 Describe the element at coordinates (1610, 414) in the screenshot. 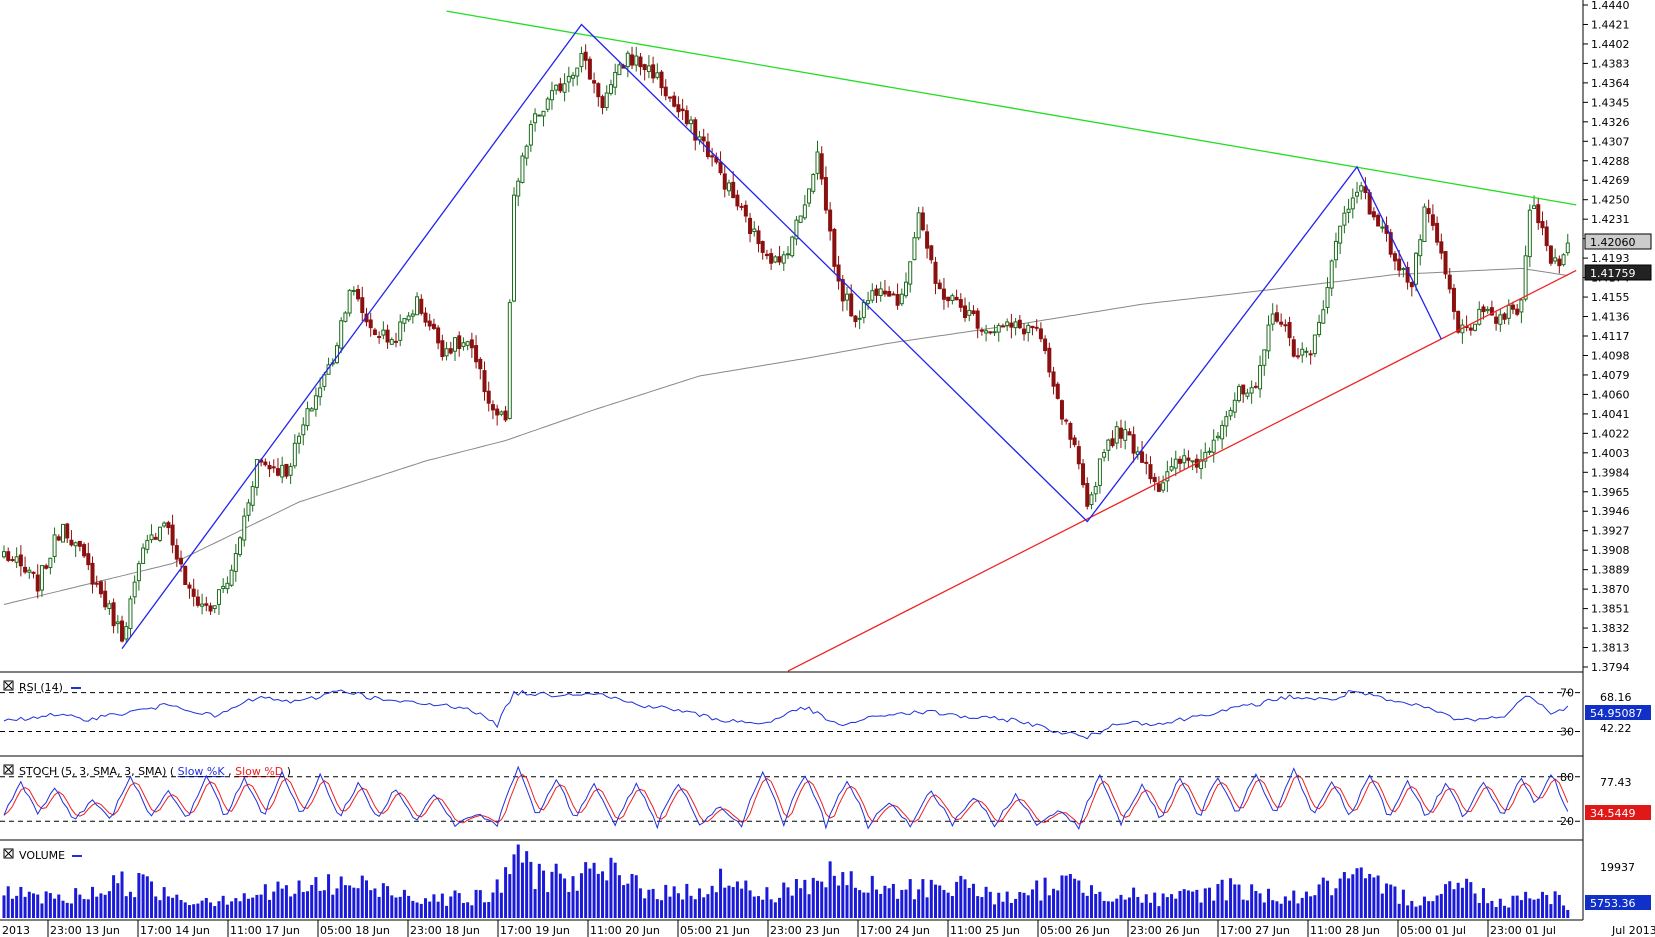

I see `price-tick-label: 1.4041` at that location.